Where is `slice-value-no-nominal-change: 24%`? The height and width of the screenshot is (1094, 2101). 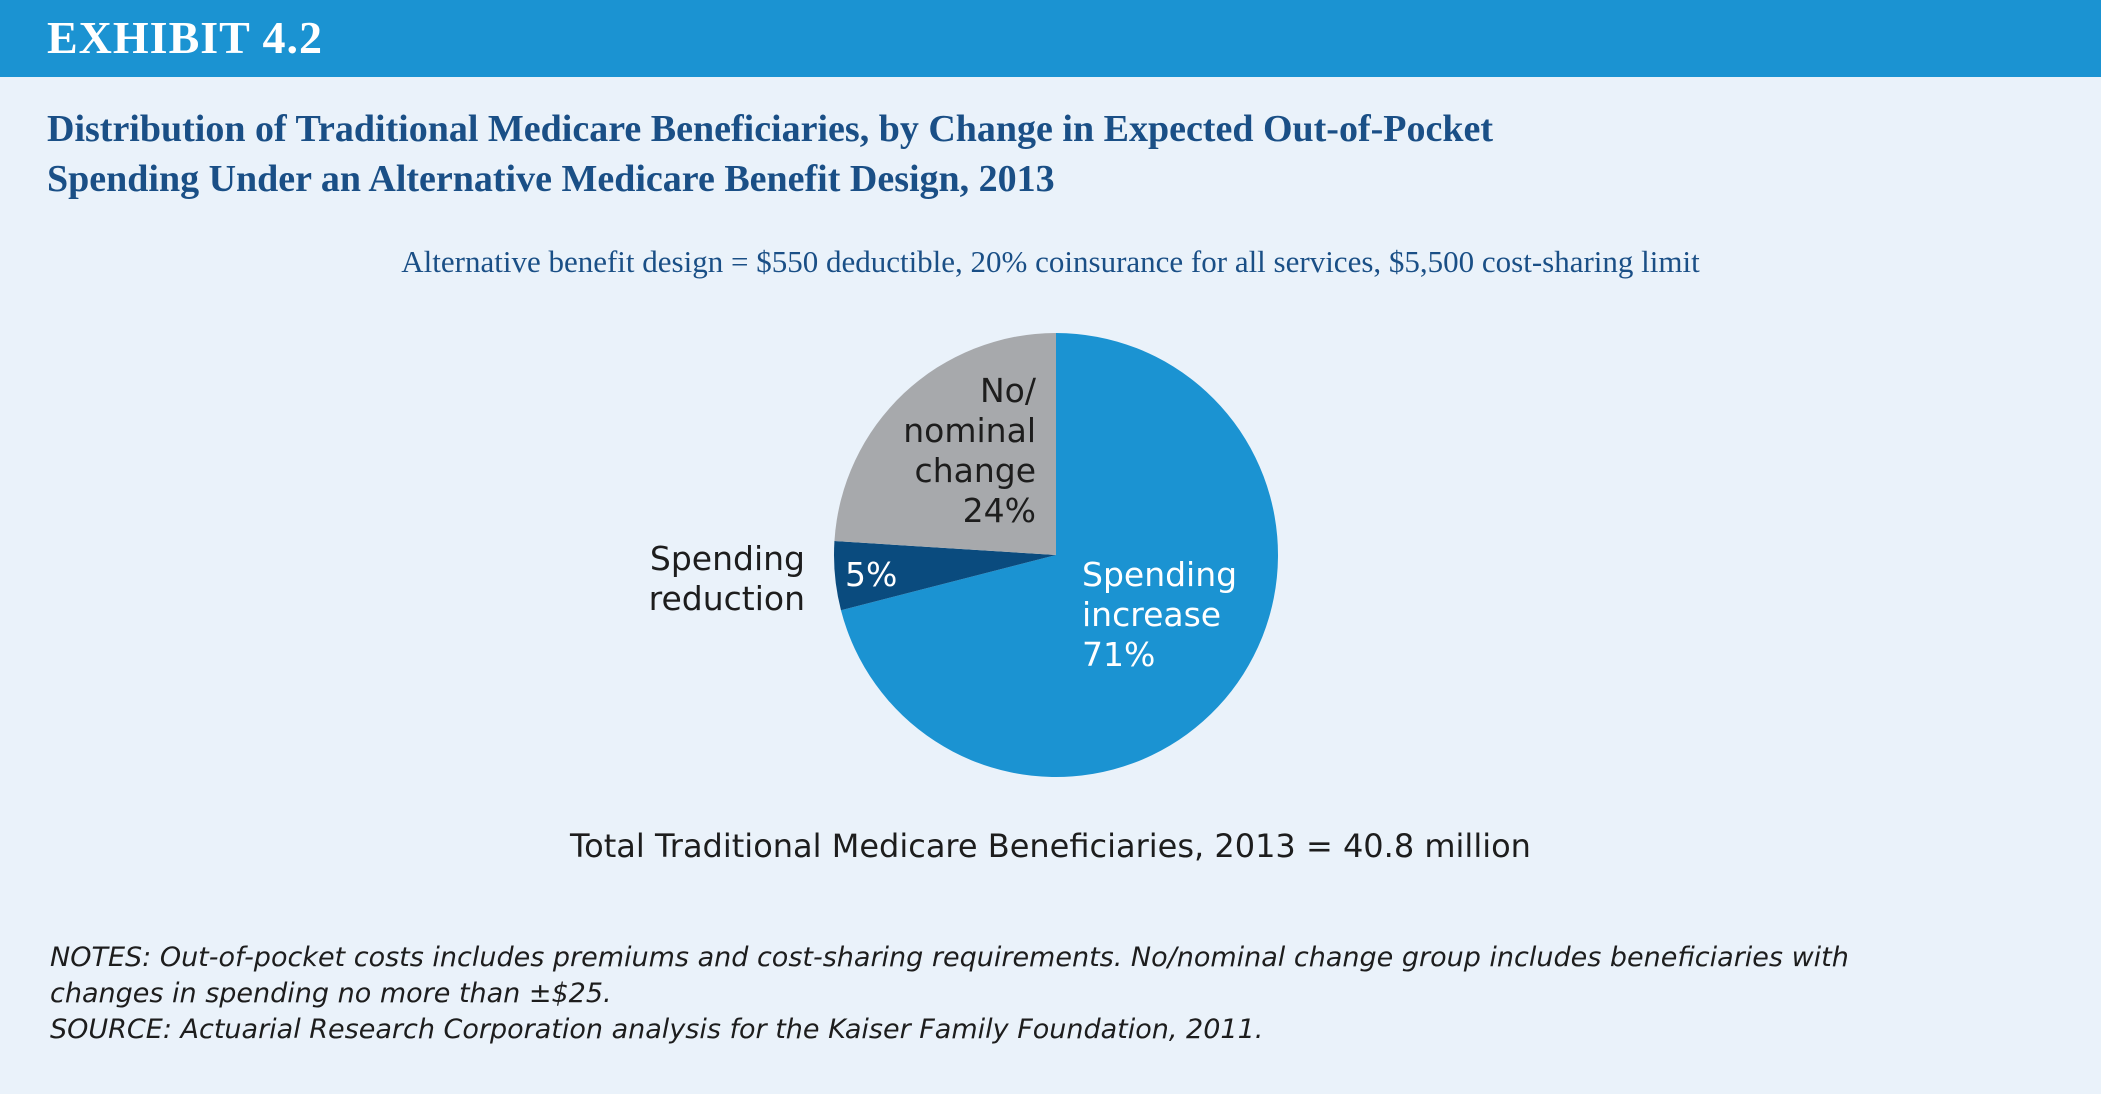
slice-value-no-nominal-change: 24% is located at coordinates (999, 510).